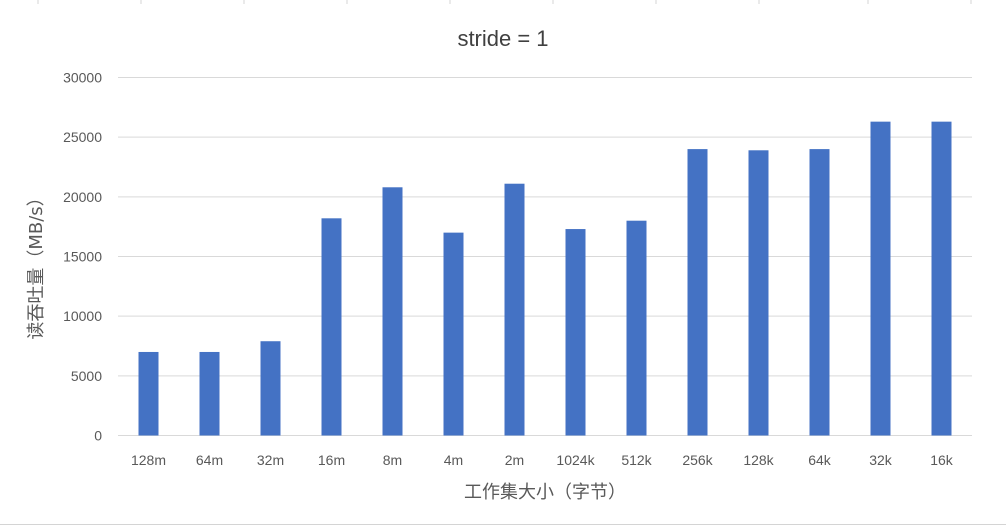 The image size is (1006, 526). Describe the element at coordinates (502, 38) in the screenshot. I see `chart-title: stride = 1` at that location.